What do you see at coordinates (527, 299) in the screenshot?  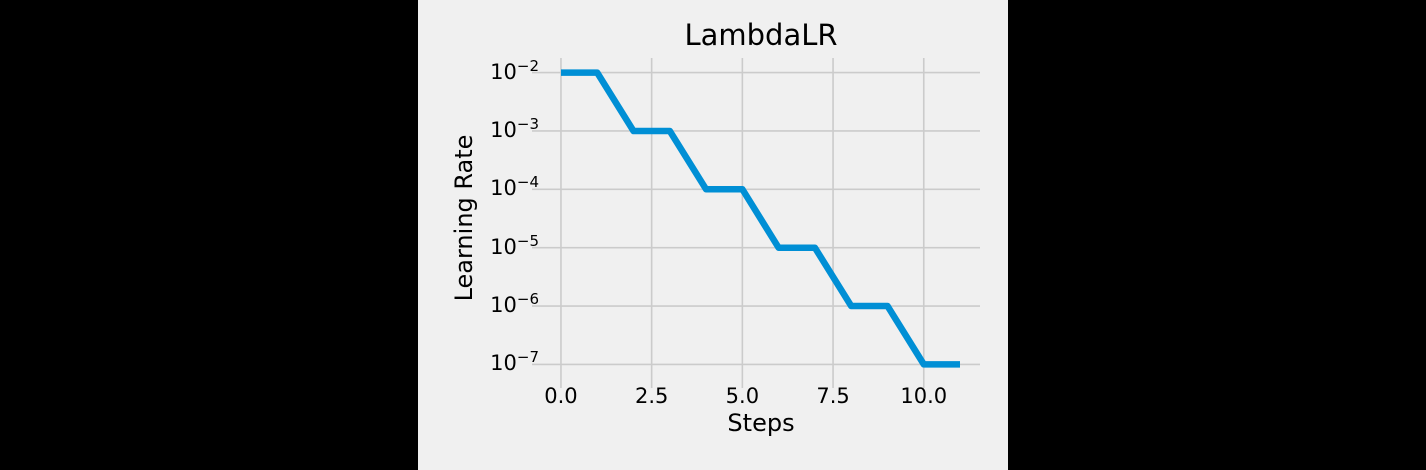 I see `y-tick-exponent: −6` at bounding box center [527, 299].